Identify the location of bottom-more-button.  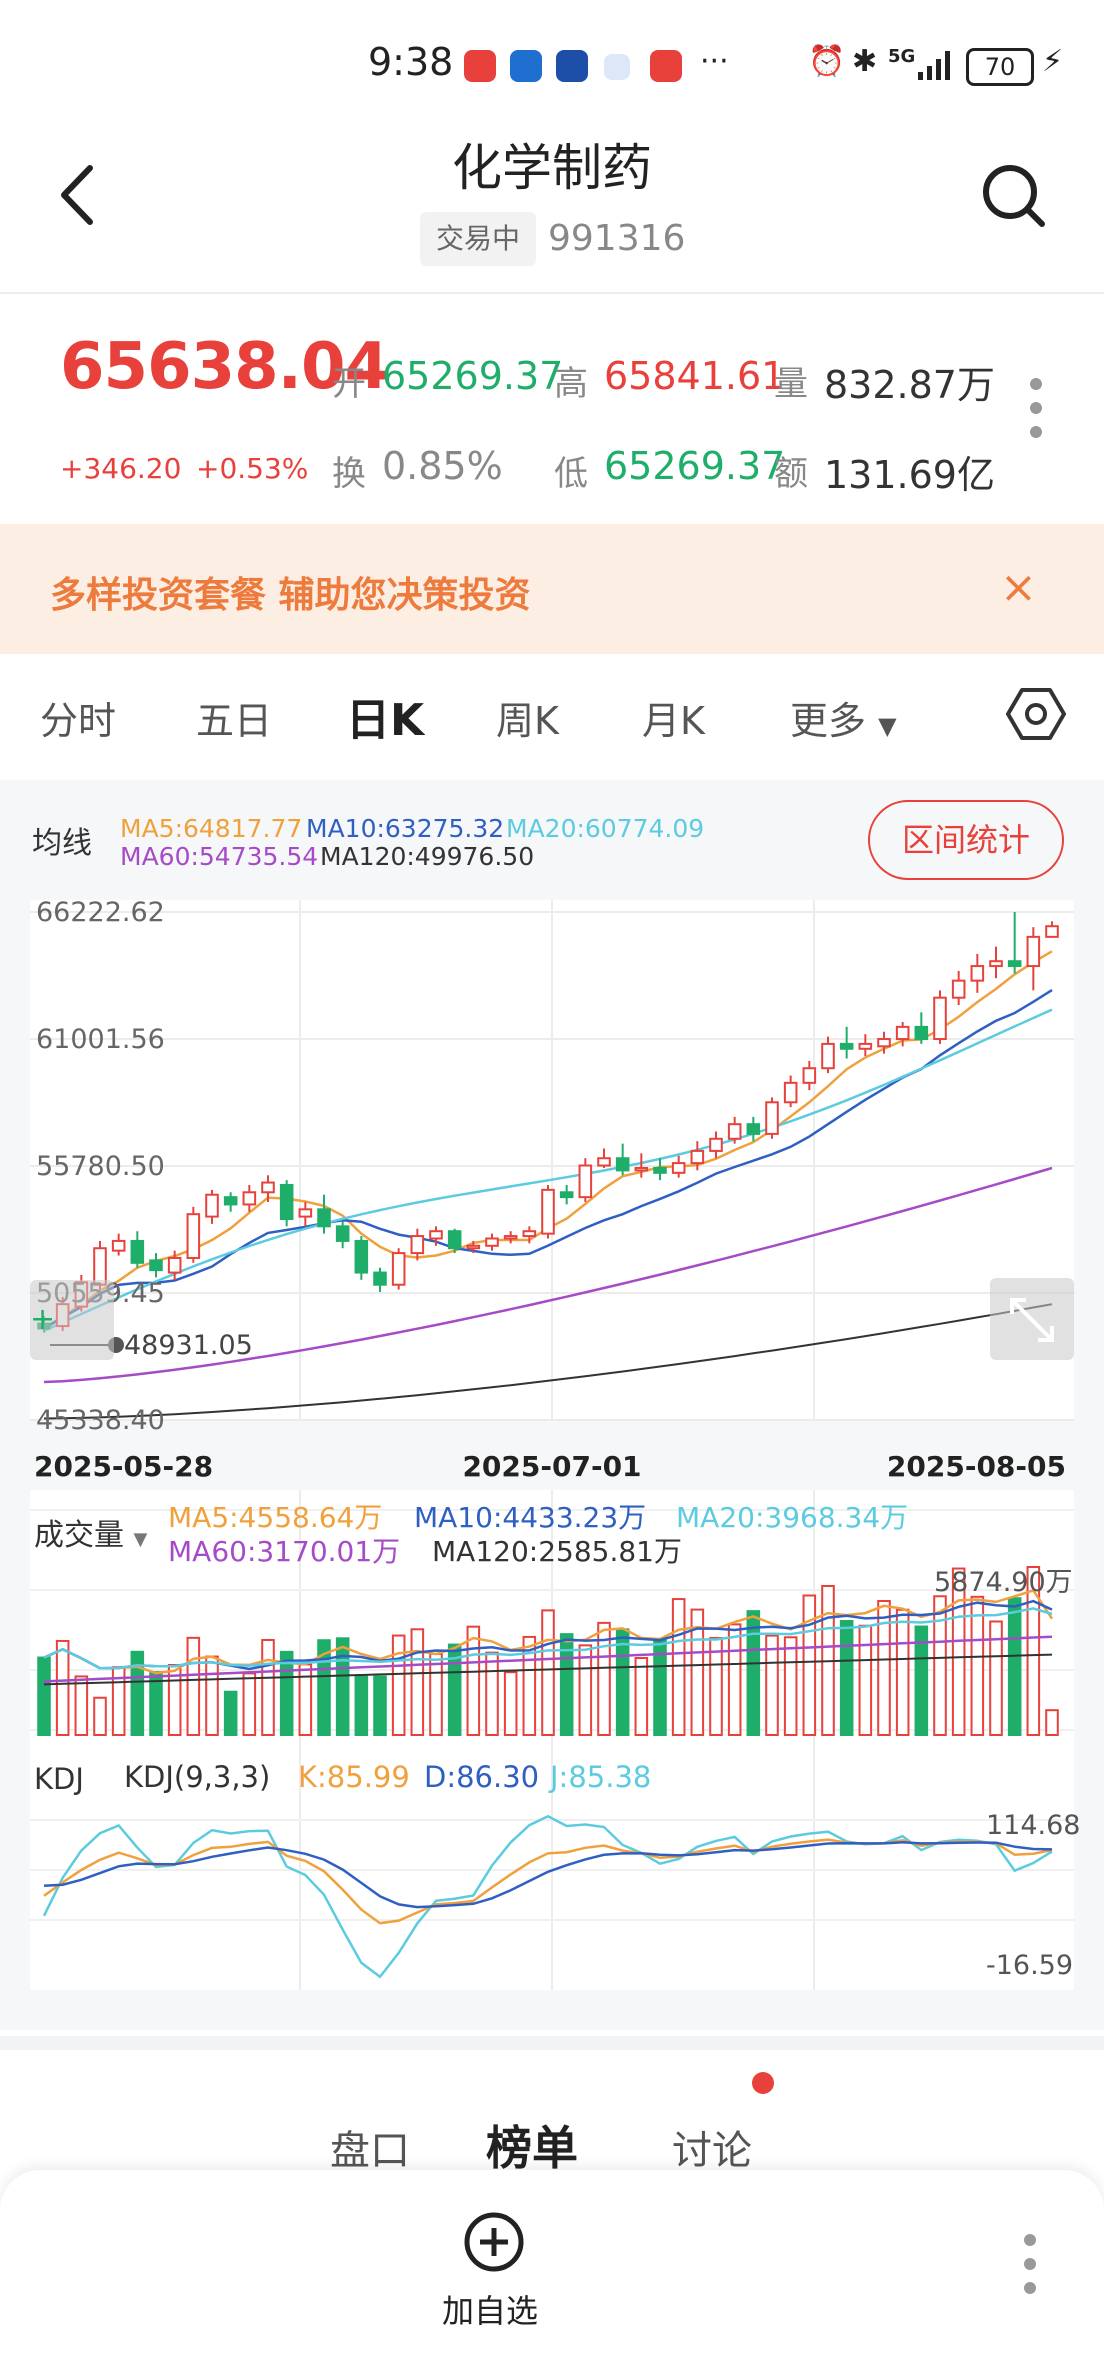
(1030, 2267).